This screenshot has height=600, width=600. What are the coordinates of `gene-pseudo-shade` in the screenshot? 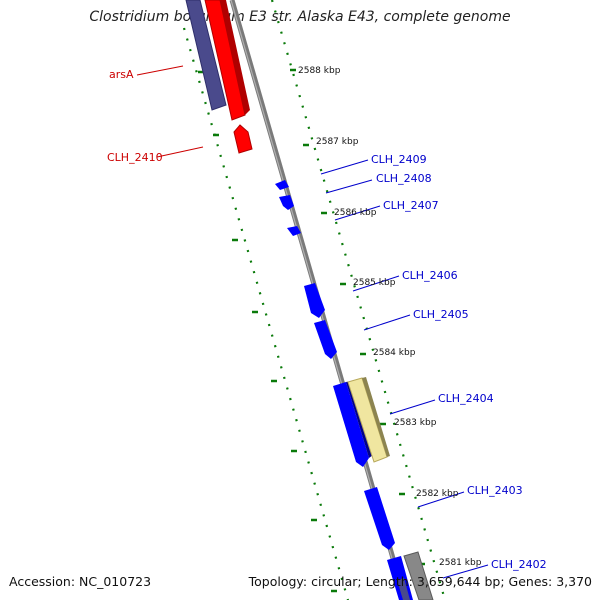 It's located at (376, 417).